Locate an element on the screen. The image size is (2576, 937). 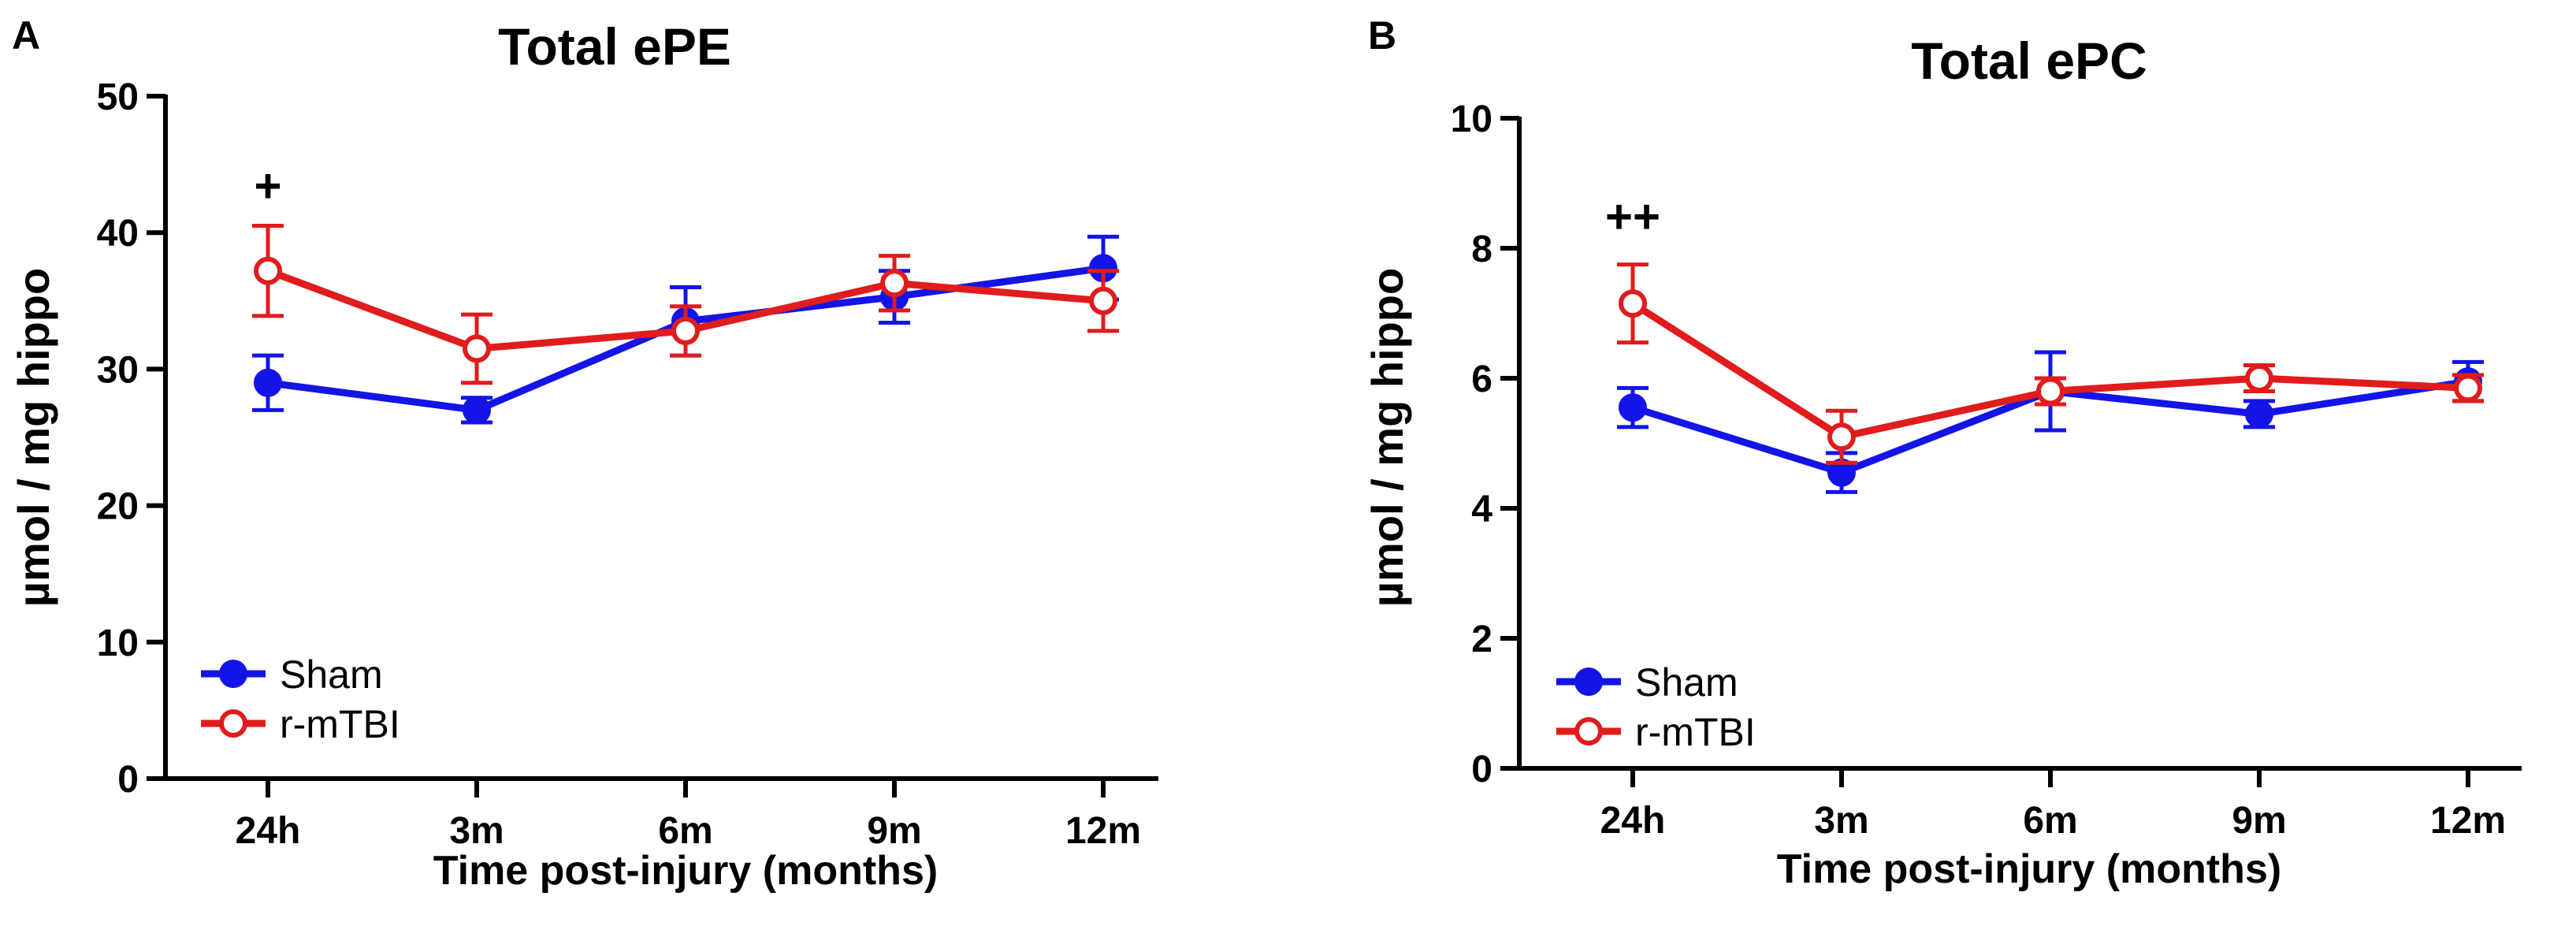
y-tick-label: 8 is located at coordinates (1481, 249).